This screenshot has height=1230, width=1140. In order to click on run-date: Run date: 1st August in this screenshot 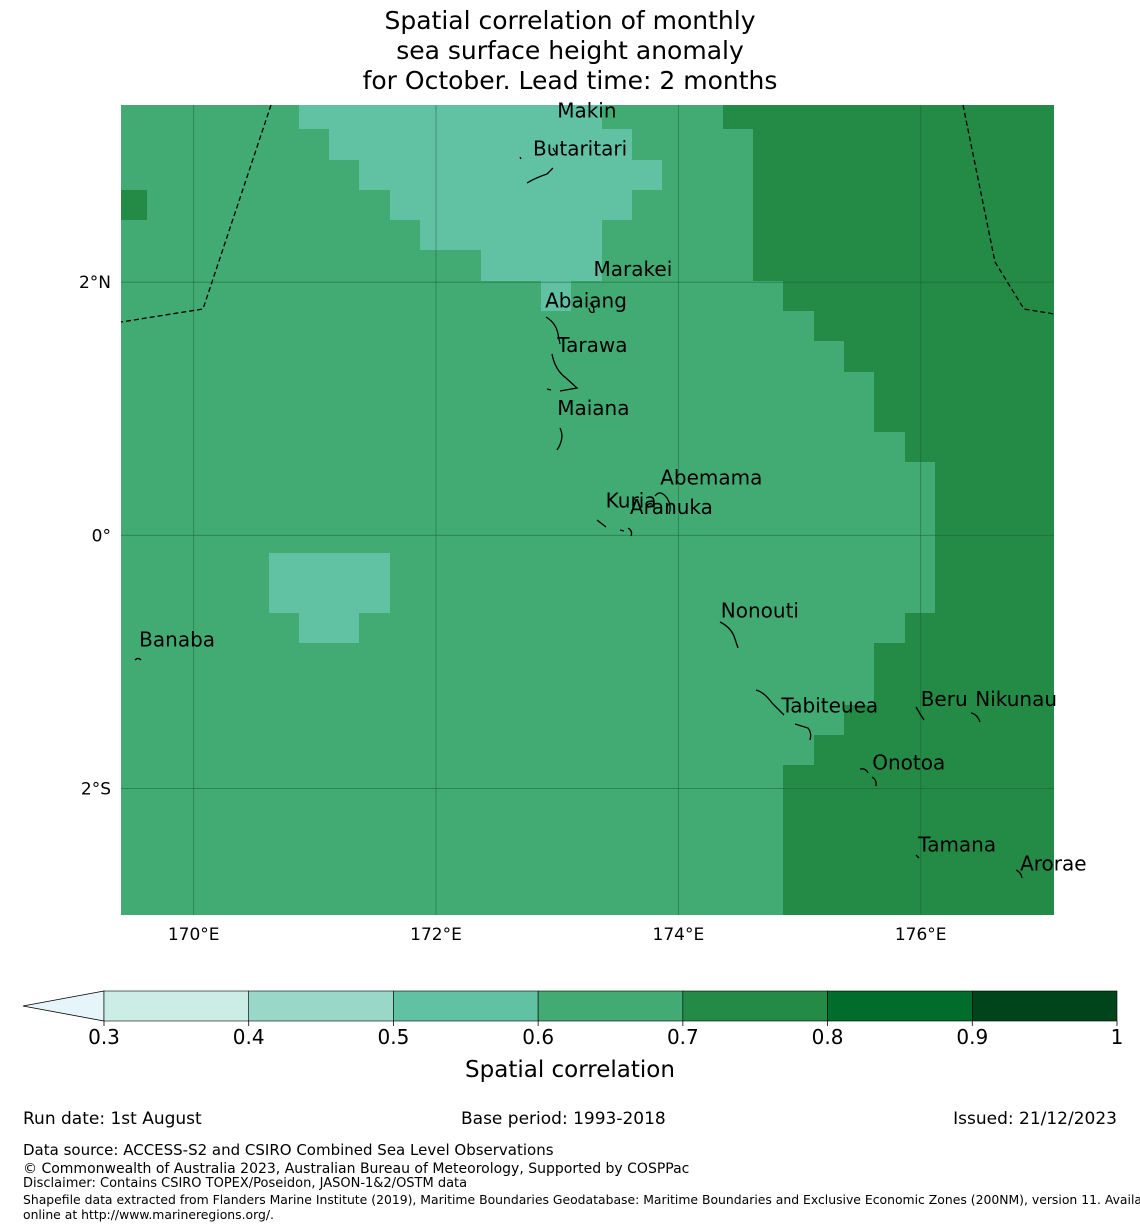, I will do `click(112, 1119)`.